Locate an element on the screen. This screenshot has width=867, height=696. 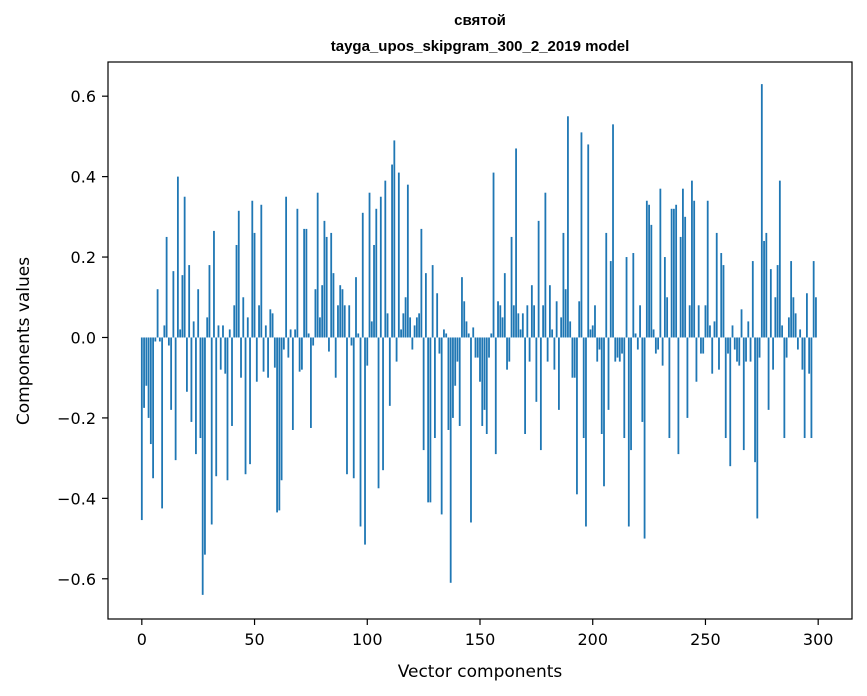
y-tick-label: −0.6 is located at coordinates (76, 579).